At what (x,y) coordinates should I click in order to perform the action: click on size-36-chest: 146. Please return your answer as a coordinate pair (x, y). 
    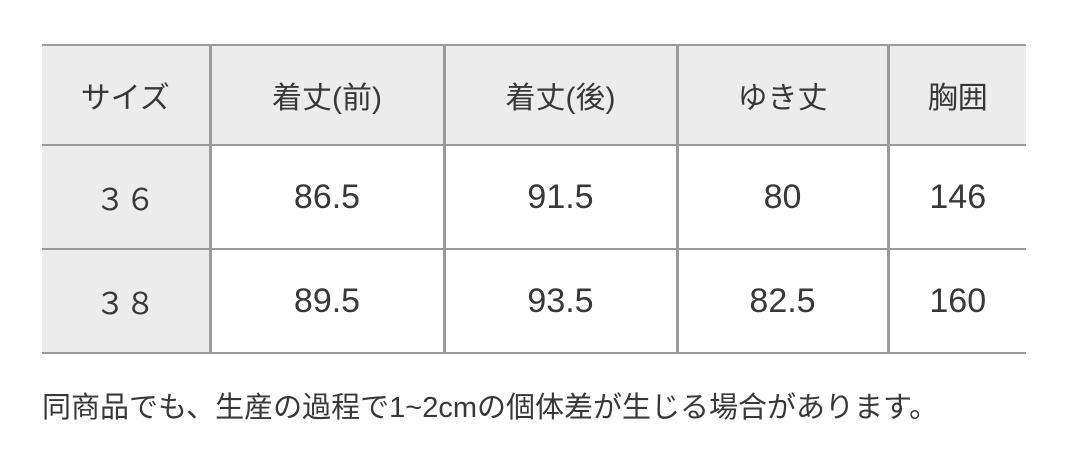
    Looking at the image, I should click on (956, 197).